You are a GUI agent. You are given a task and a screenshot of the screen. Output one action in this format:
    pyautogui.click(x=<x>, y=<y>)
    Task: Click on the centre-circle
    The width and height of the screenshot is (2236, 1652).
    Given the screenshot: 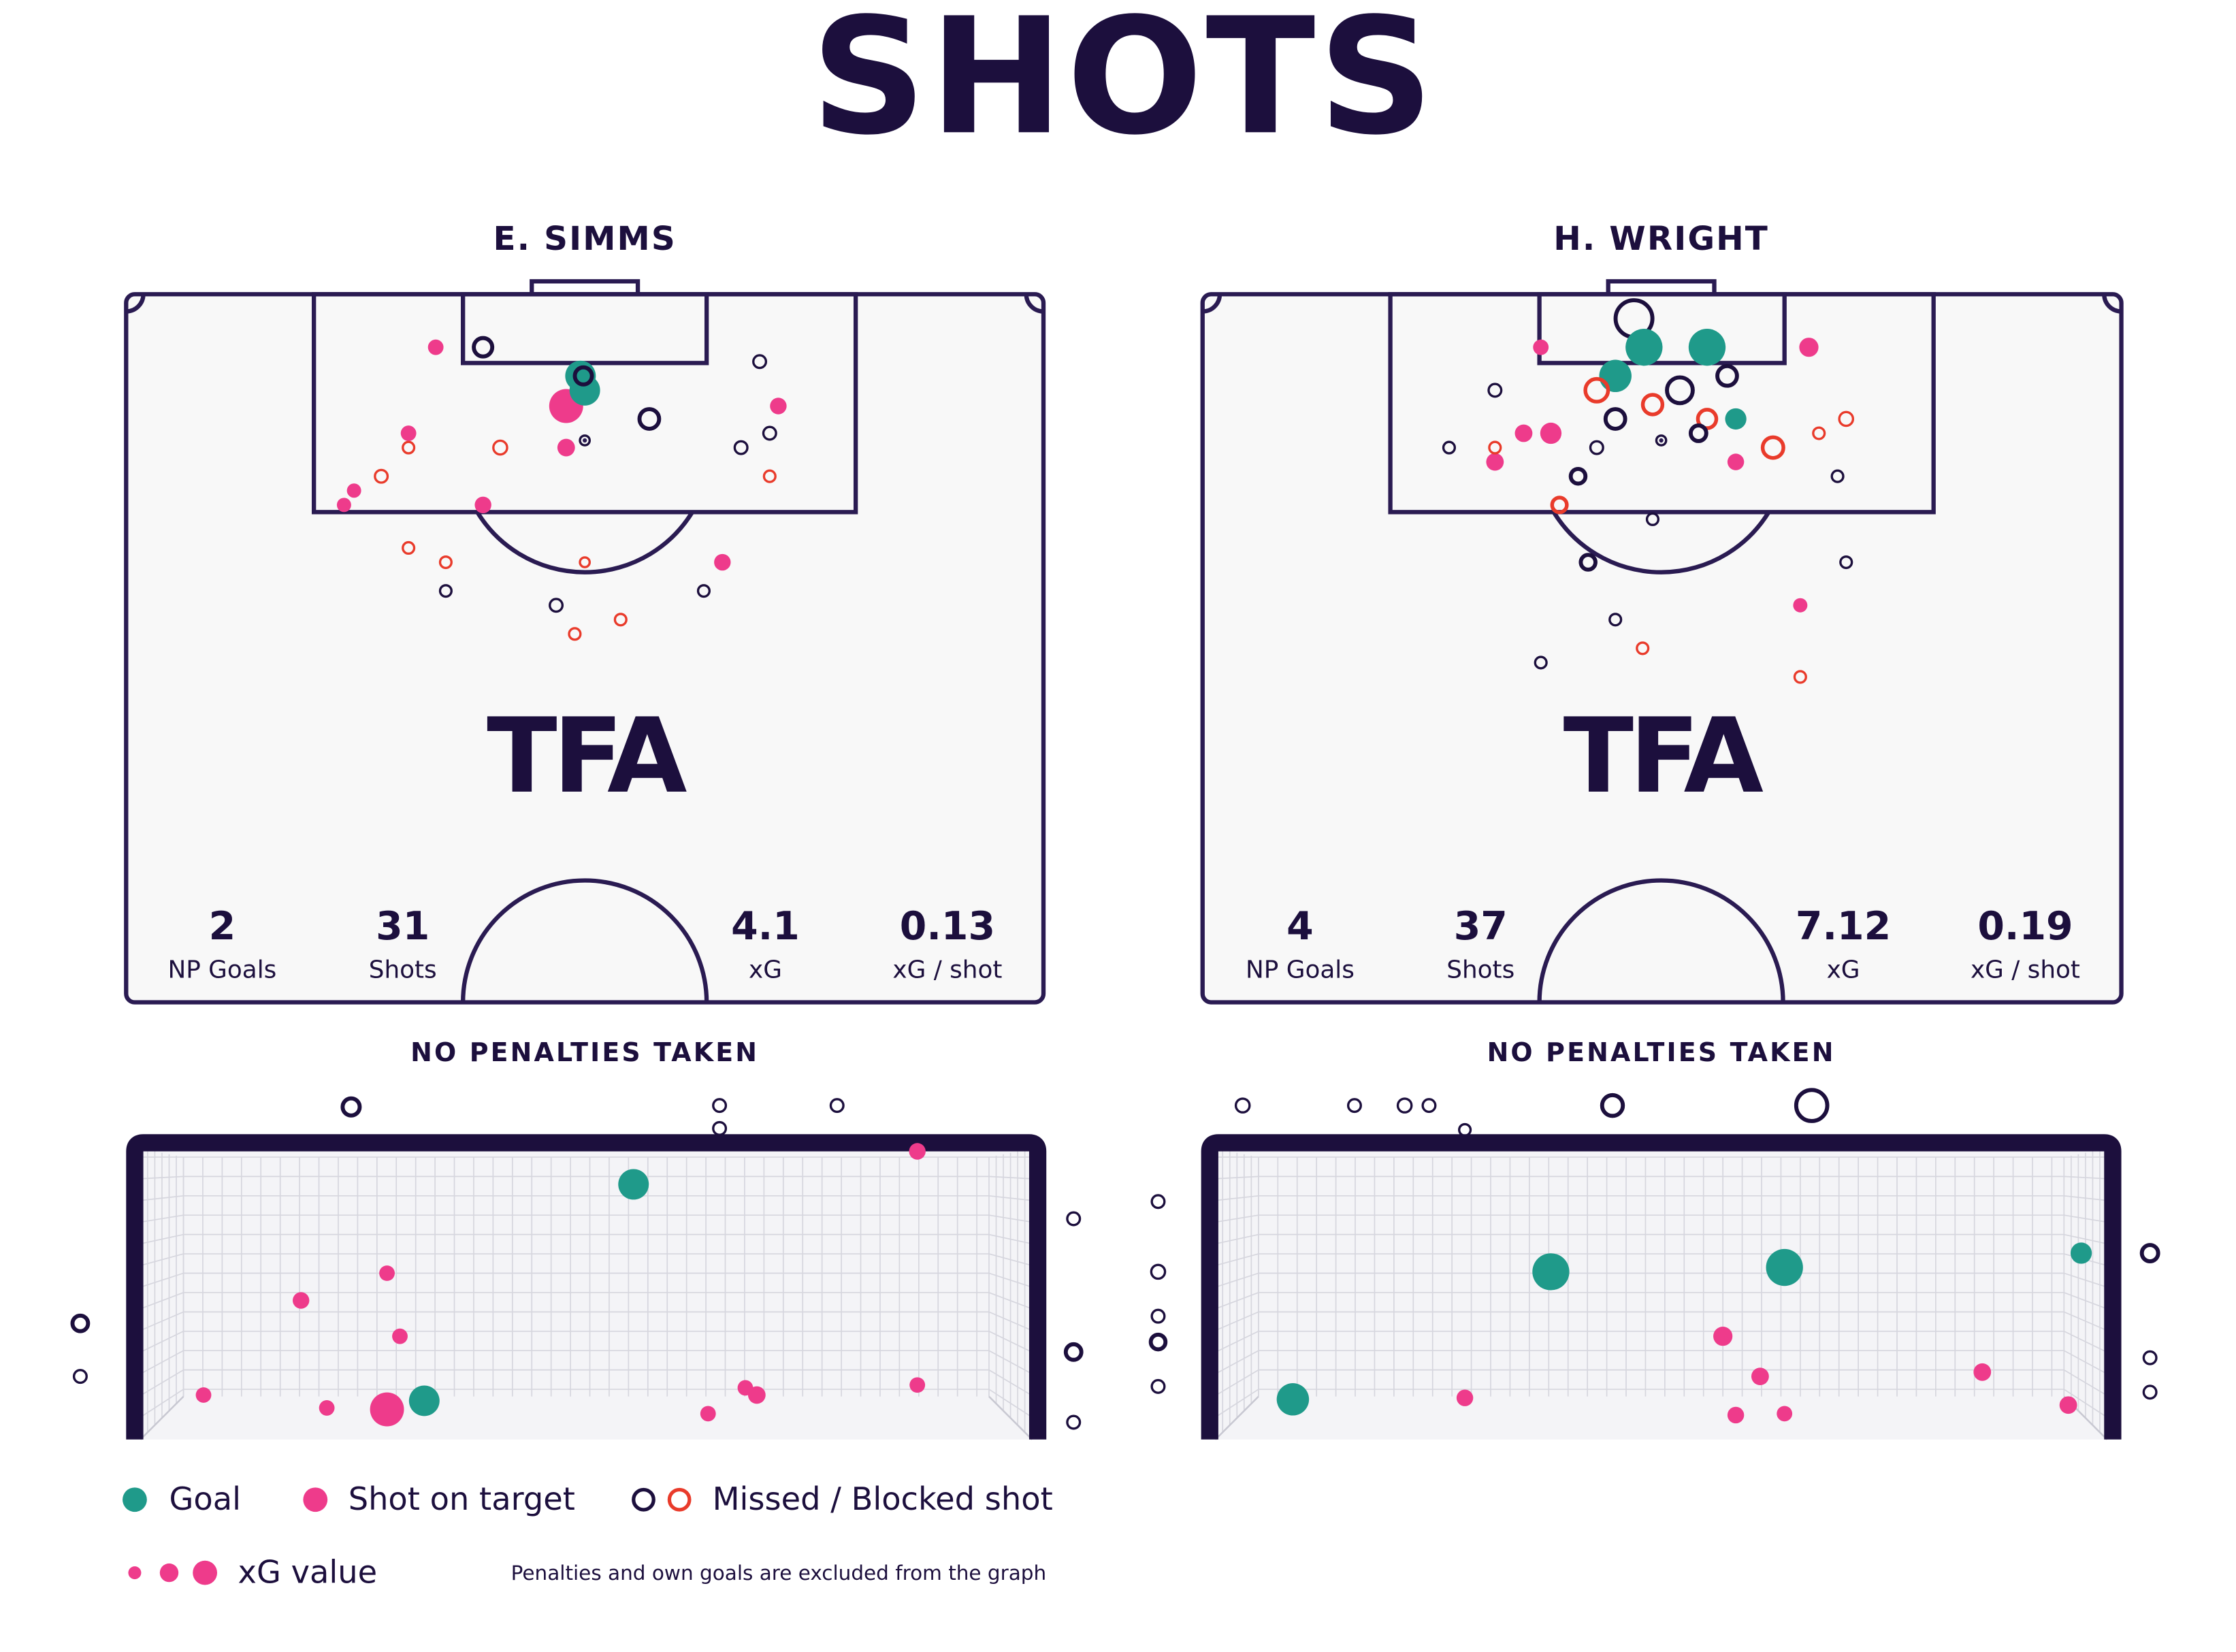 What is the action you would take?
    pyautogui.click(x=585, y=940)
    